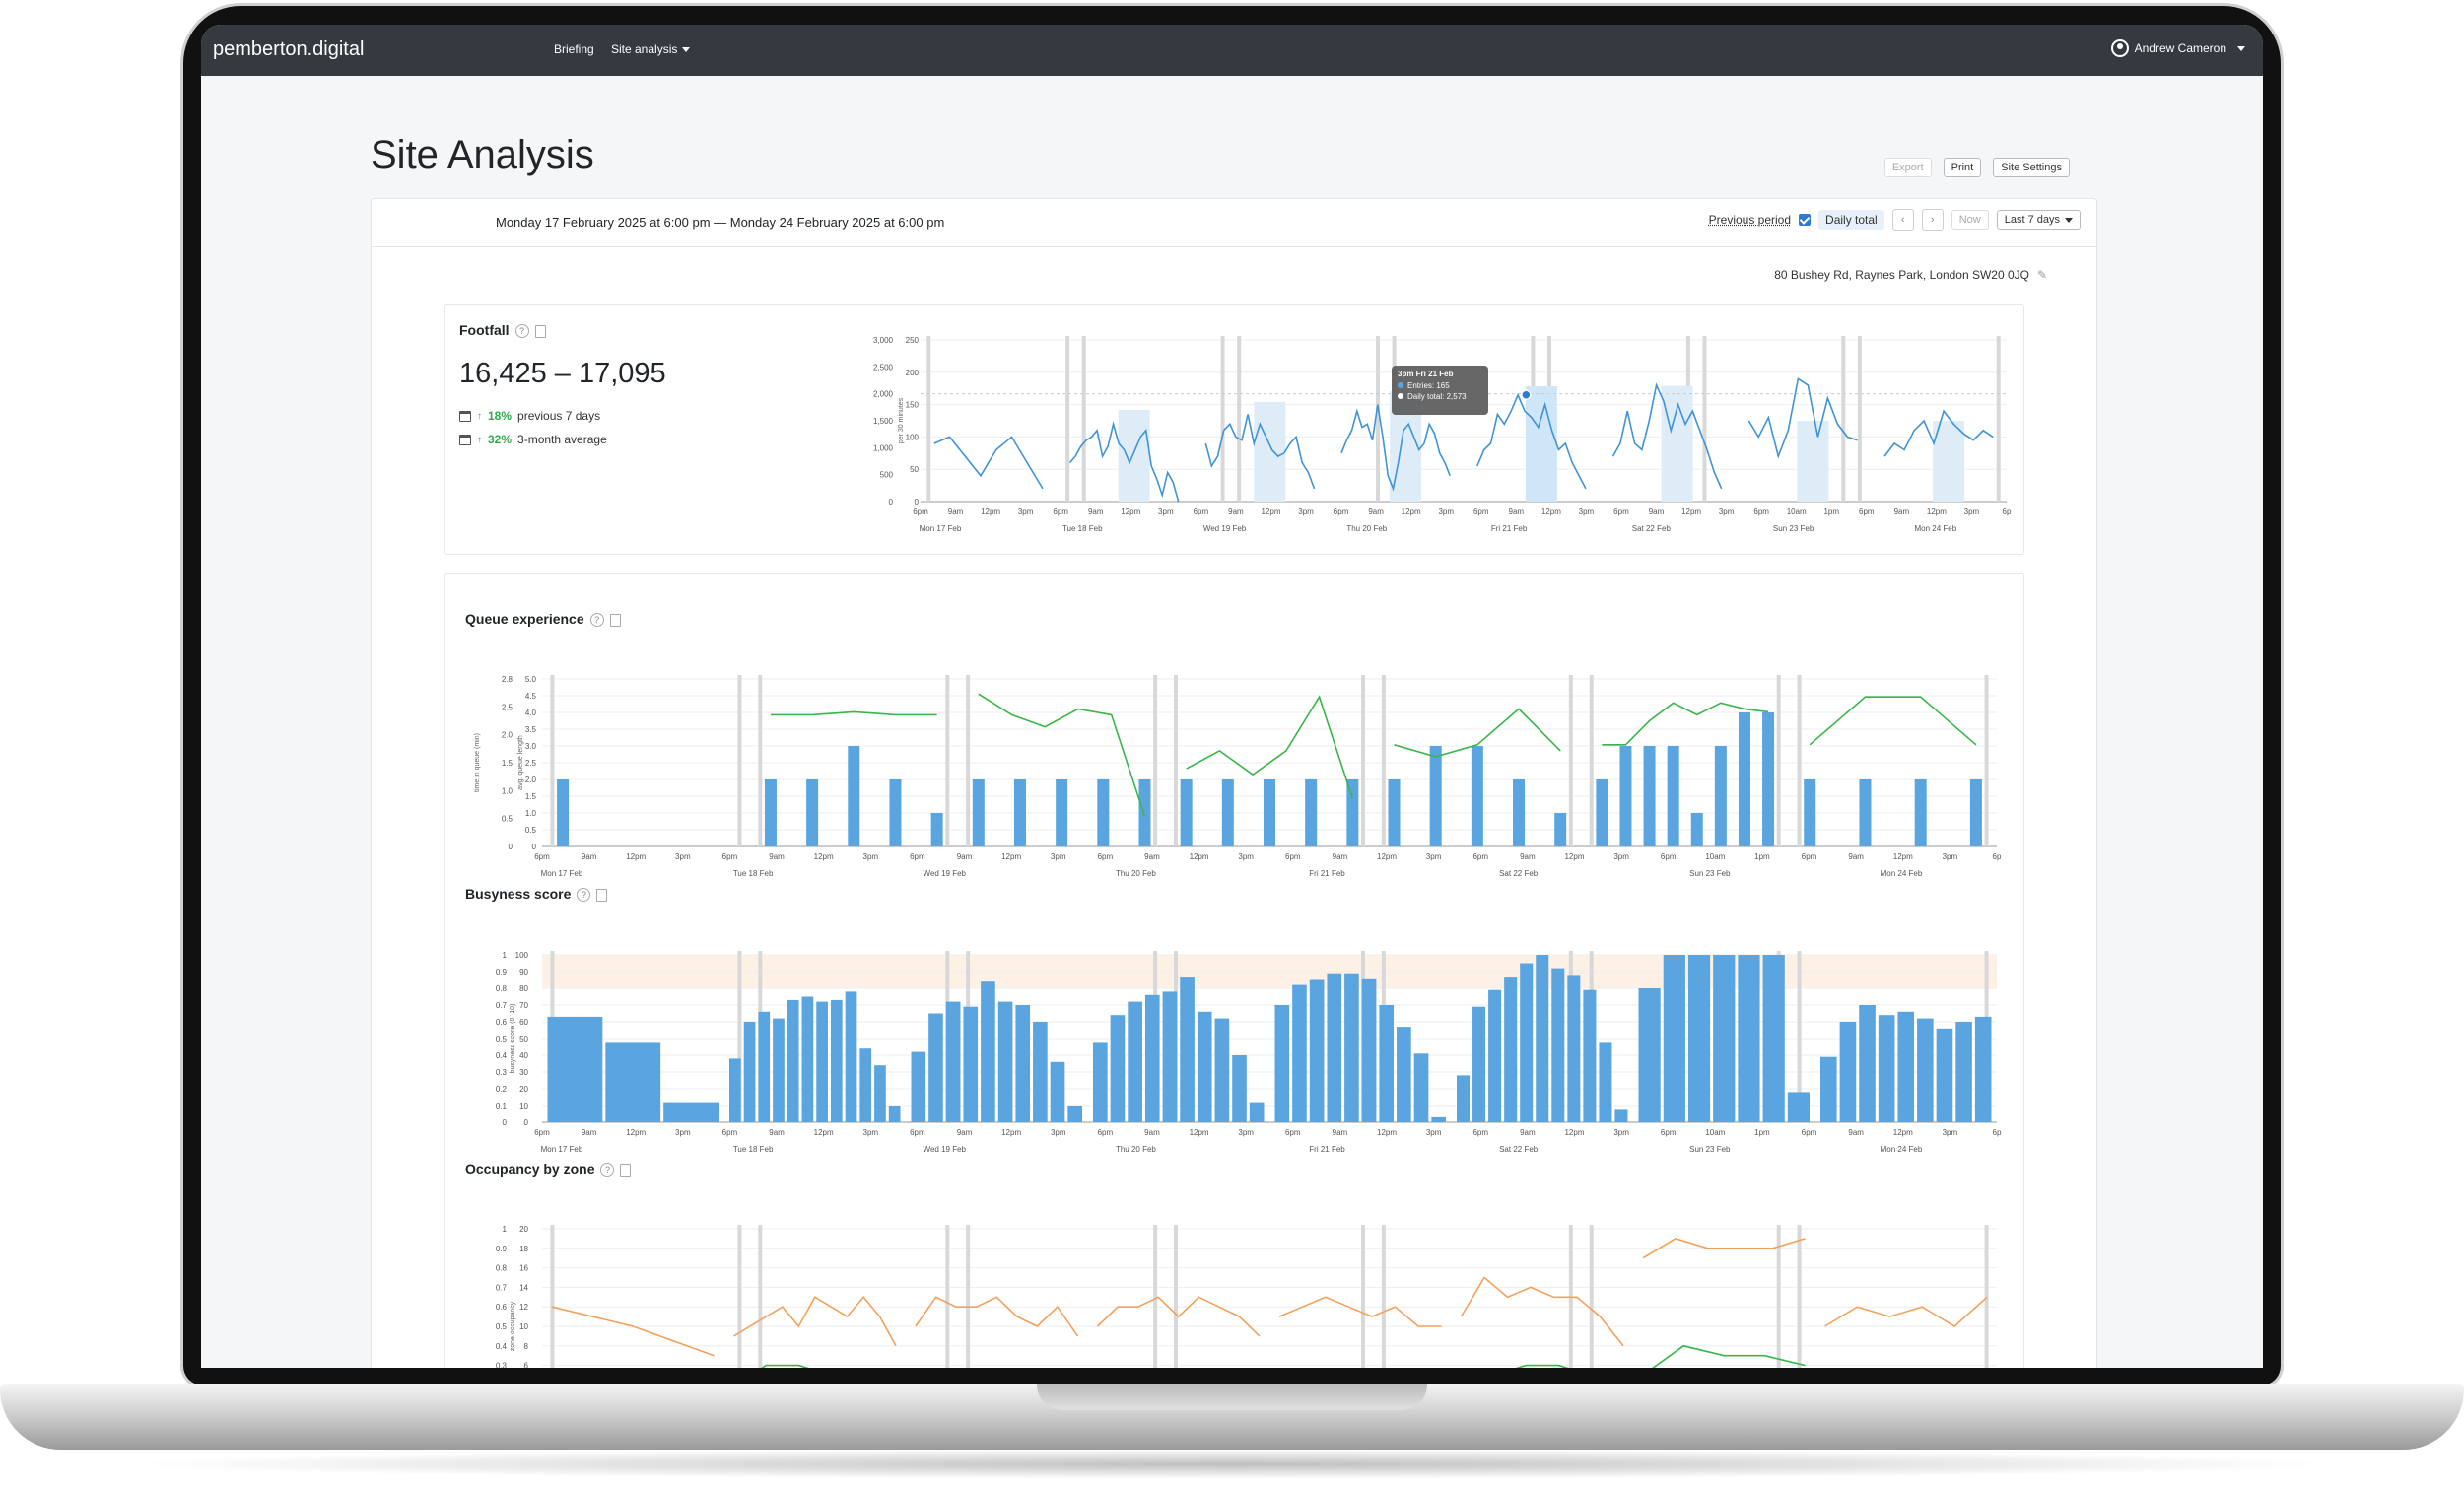  Describe the element at coordinates (1962, 168) in the screenshot. I see `print-button: Print` at that location.